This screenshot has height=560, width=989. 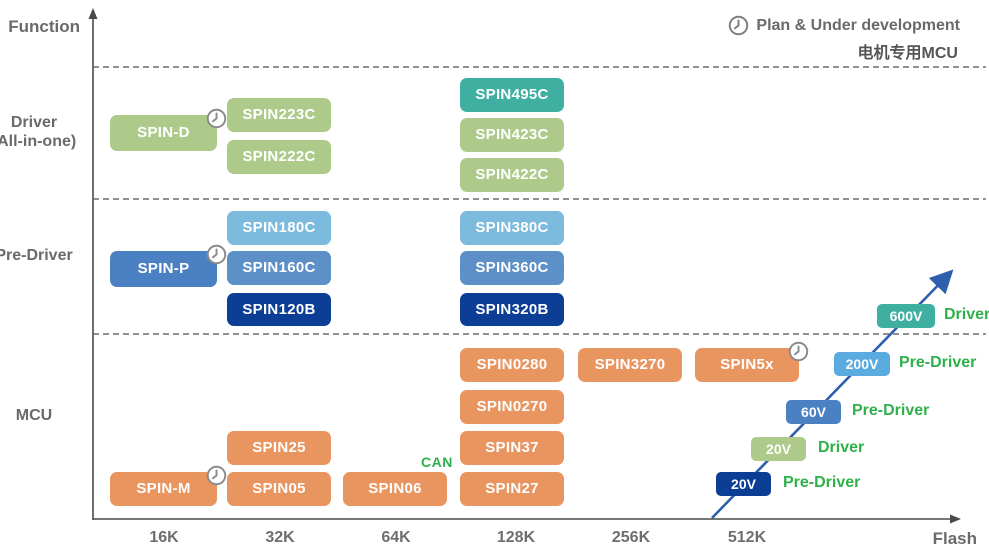 What do you see at coordinates (512, 309) in the screenshot?
I see `product-box-SPIN320B: SPIN320B` at bounding box center [512, 309].